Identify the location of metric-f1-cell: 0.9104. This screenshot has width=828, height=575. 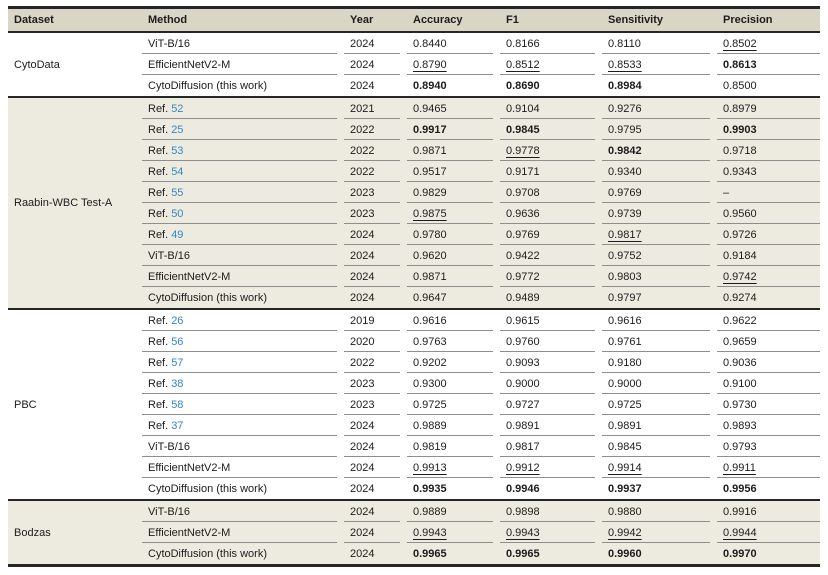
(551, 108).